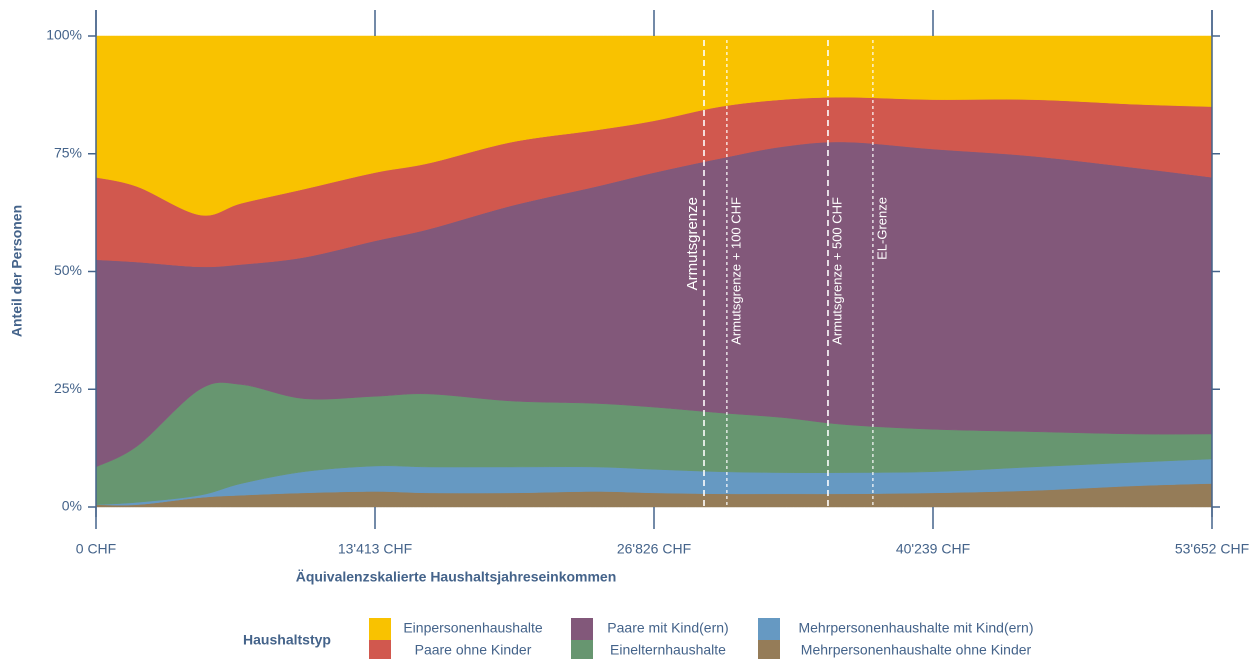  I want to click on threshold-label: Armutsgrenze + 500 CHF, so click(836, 271).